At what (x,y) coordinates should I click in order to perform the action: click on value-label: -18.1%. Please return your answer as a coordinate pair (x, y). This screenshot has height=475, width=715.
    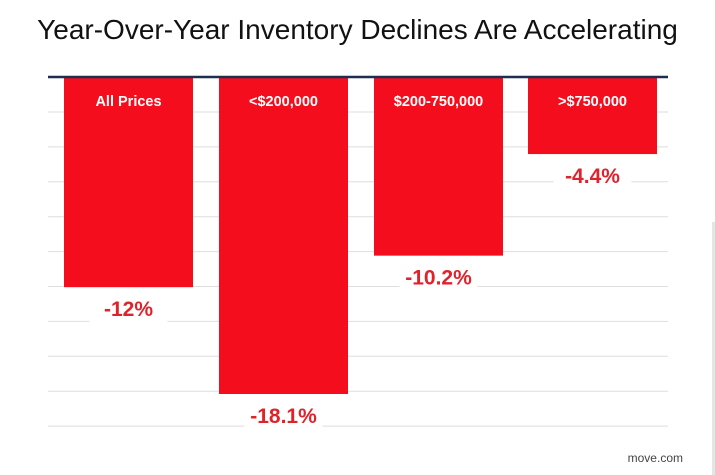
    Looking at the image, I should click on (283, 416).